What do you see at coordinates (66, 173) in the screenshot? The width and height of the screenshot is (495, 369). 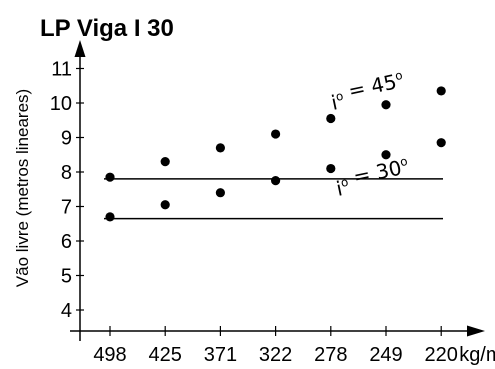 I see `y-tick-label: 8` at bounding box center [66, 173].